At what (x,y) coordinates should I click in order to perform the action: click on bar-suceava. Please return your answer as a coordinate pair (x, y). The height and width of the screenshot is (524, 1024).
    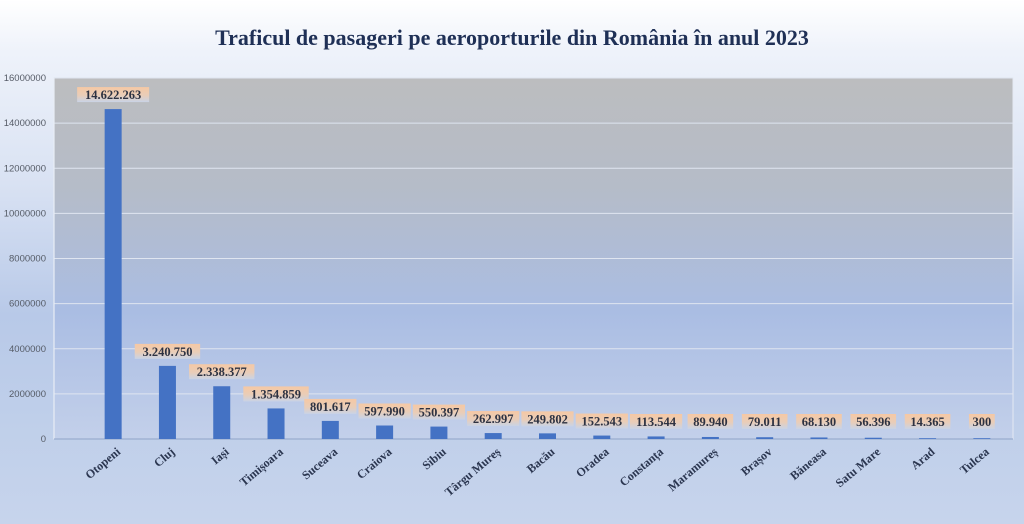
    Looking at the image, I should click on (330, 429).